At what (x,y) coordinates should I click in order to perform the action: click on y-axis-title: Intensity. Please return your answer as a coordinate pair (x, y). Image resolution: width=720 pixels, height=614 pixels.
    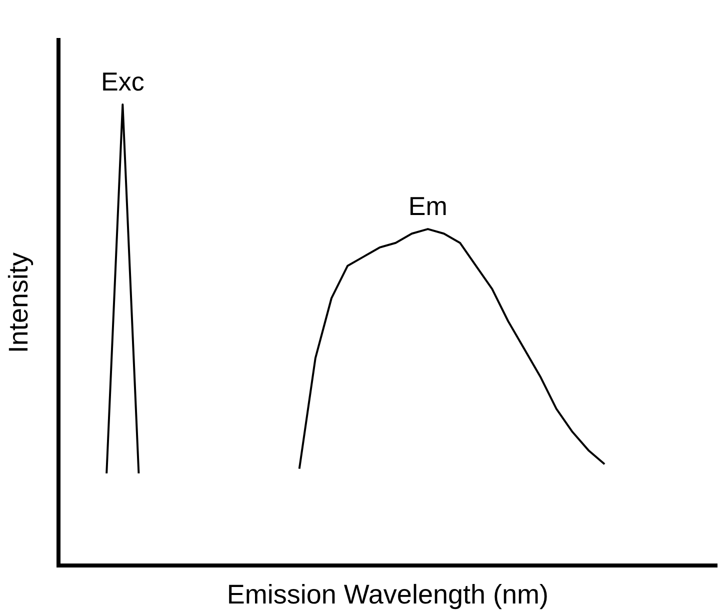
    Looking at the image, I should click on (19, 303).